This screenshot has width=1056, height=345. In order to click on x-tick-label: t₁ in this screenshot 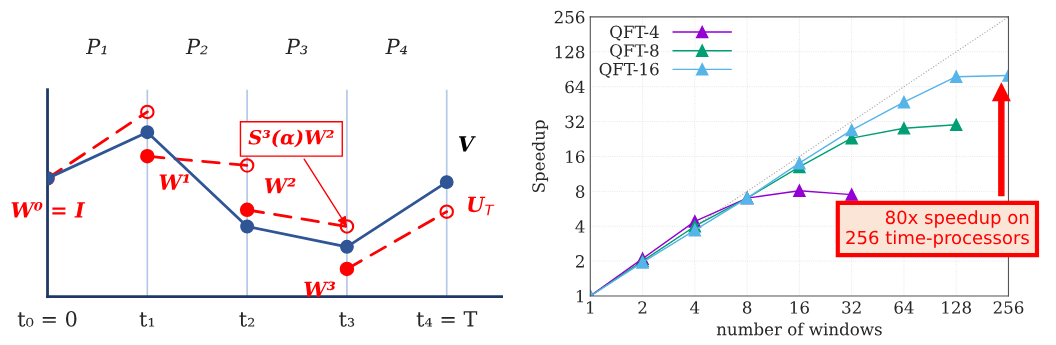, I will do `click(147, 319)`.